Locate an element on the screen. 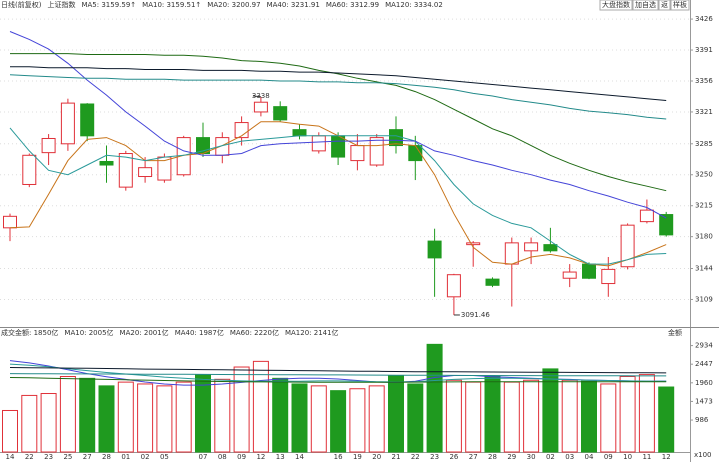  x-tick-label: 30 is located at coordinates (531, 457).